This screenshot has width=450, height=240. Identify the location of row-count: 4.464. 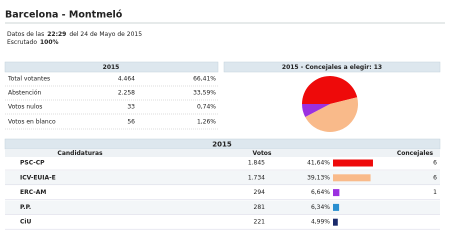
(126, 79).